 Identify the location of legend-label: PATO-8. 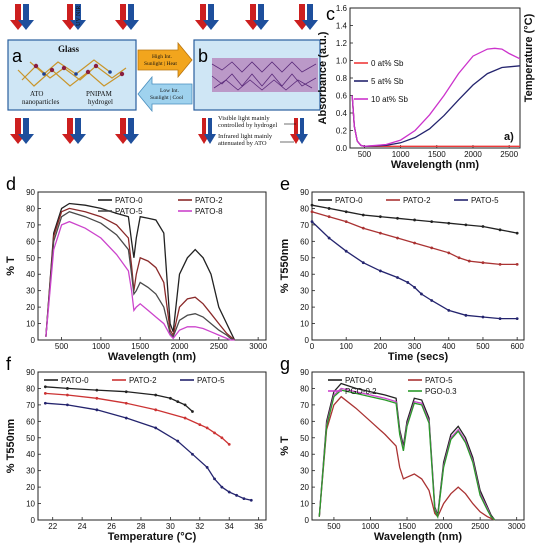
(209, 211).